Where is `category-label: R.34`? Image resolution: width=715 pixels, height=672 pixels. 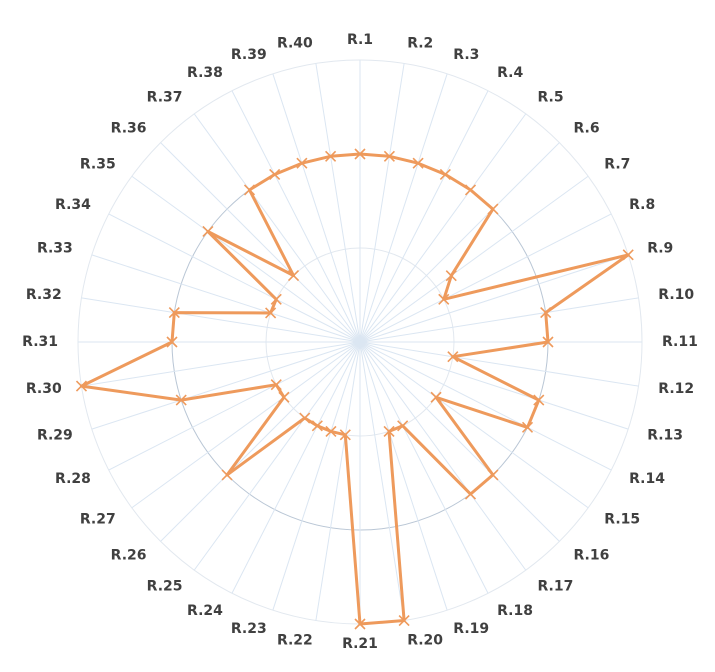 category-label: R.34 is located at coordinates (73, 205).